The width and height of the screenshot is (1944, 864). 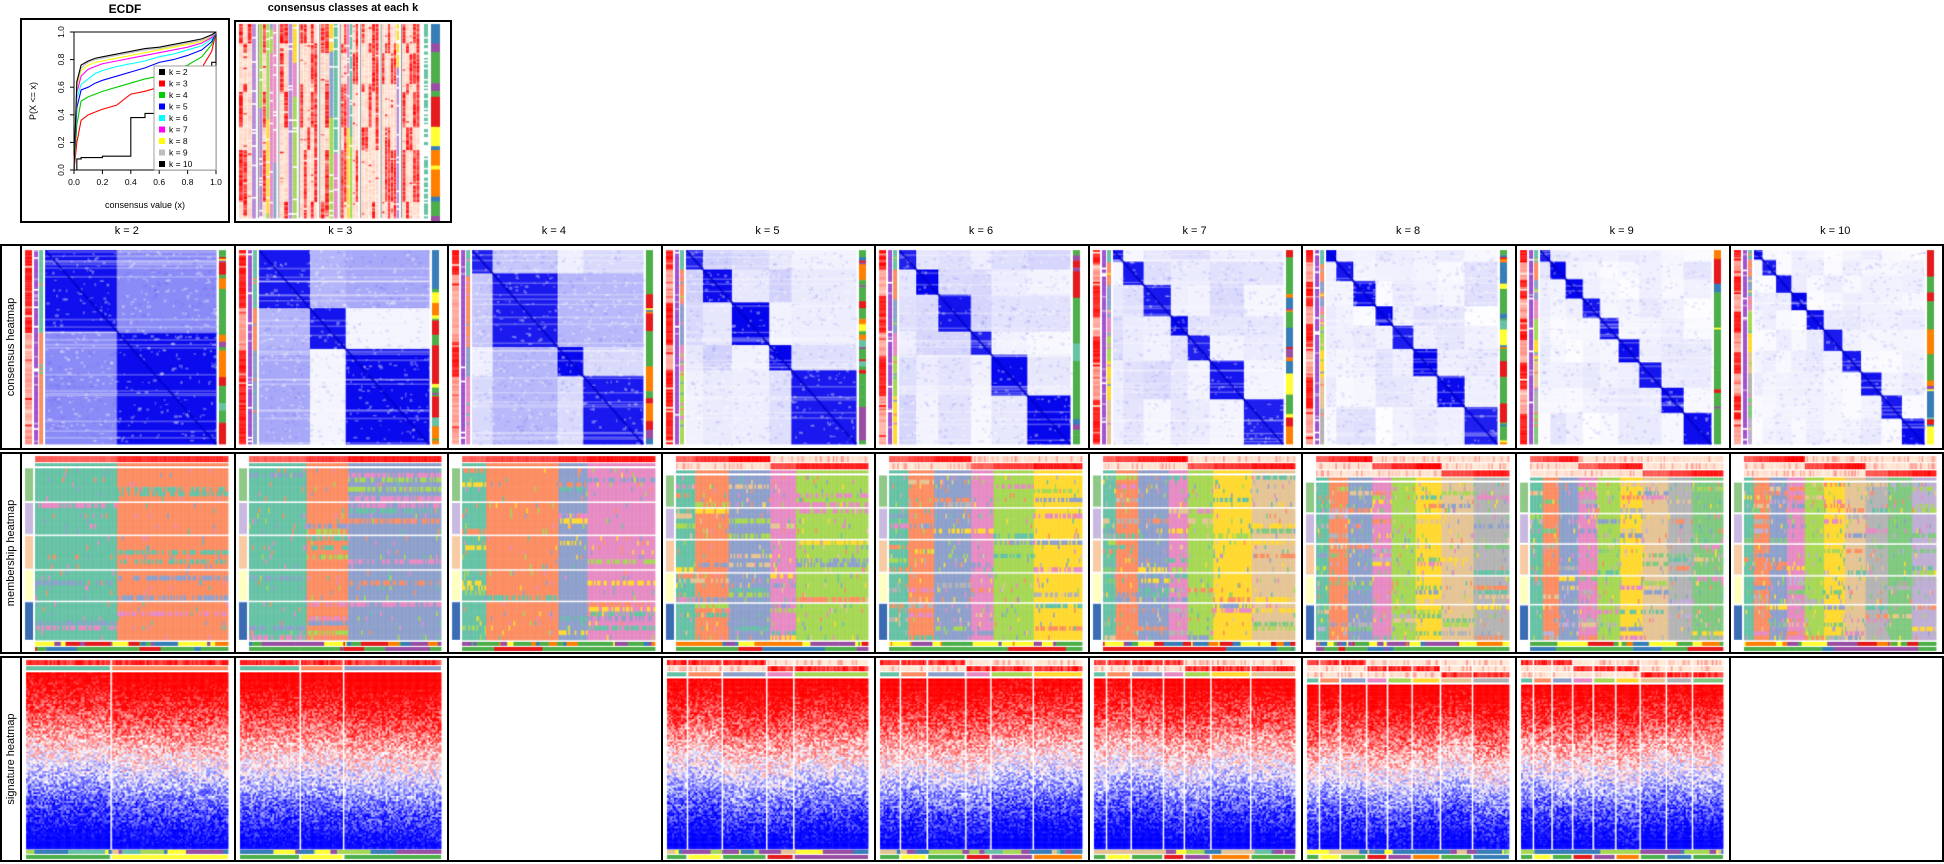 I want to click on consensus-heatmap-heatmap-canvas-k2, so click(x=128, y=347).